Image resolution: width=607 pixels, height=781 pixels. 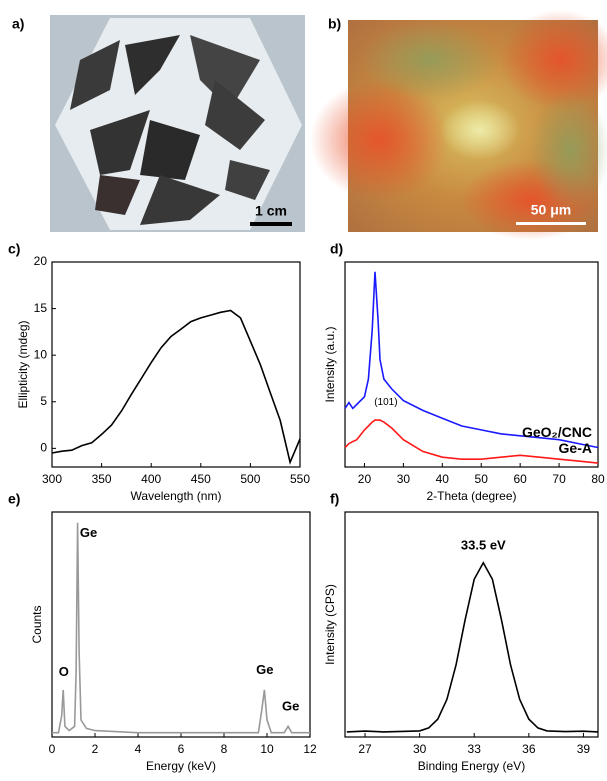 I want to click on panel-label: b), so click(x=334, y=24).